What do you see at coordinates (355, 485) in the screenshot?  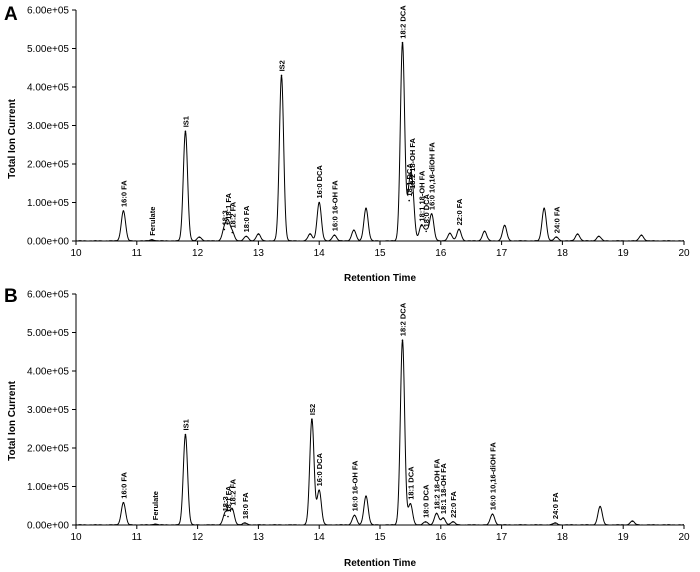 I see `peak-label: 16:0 16-OH FA` at bounding box center [355, 485].